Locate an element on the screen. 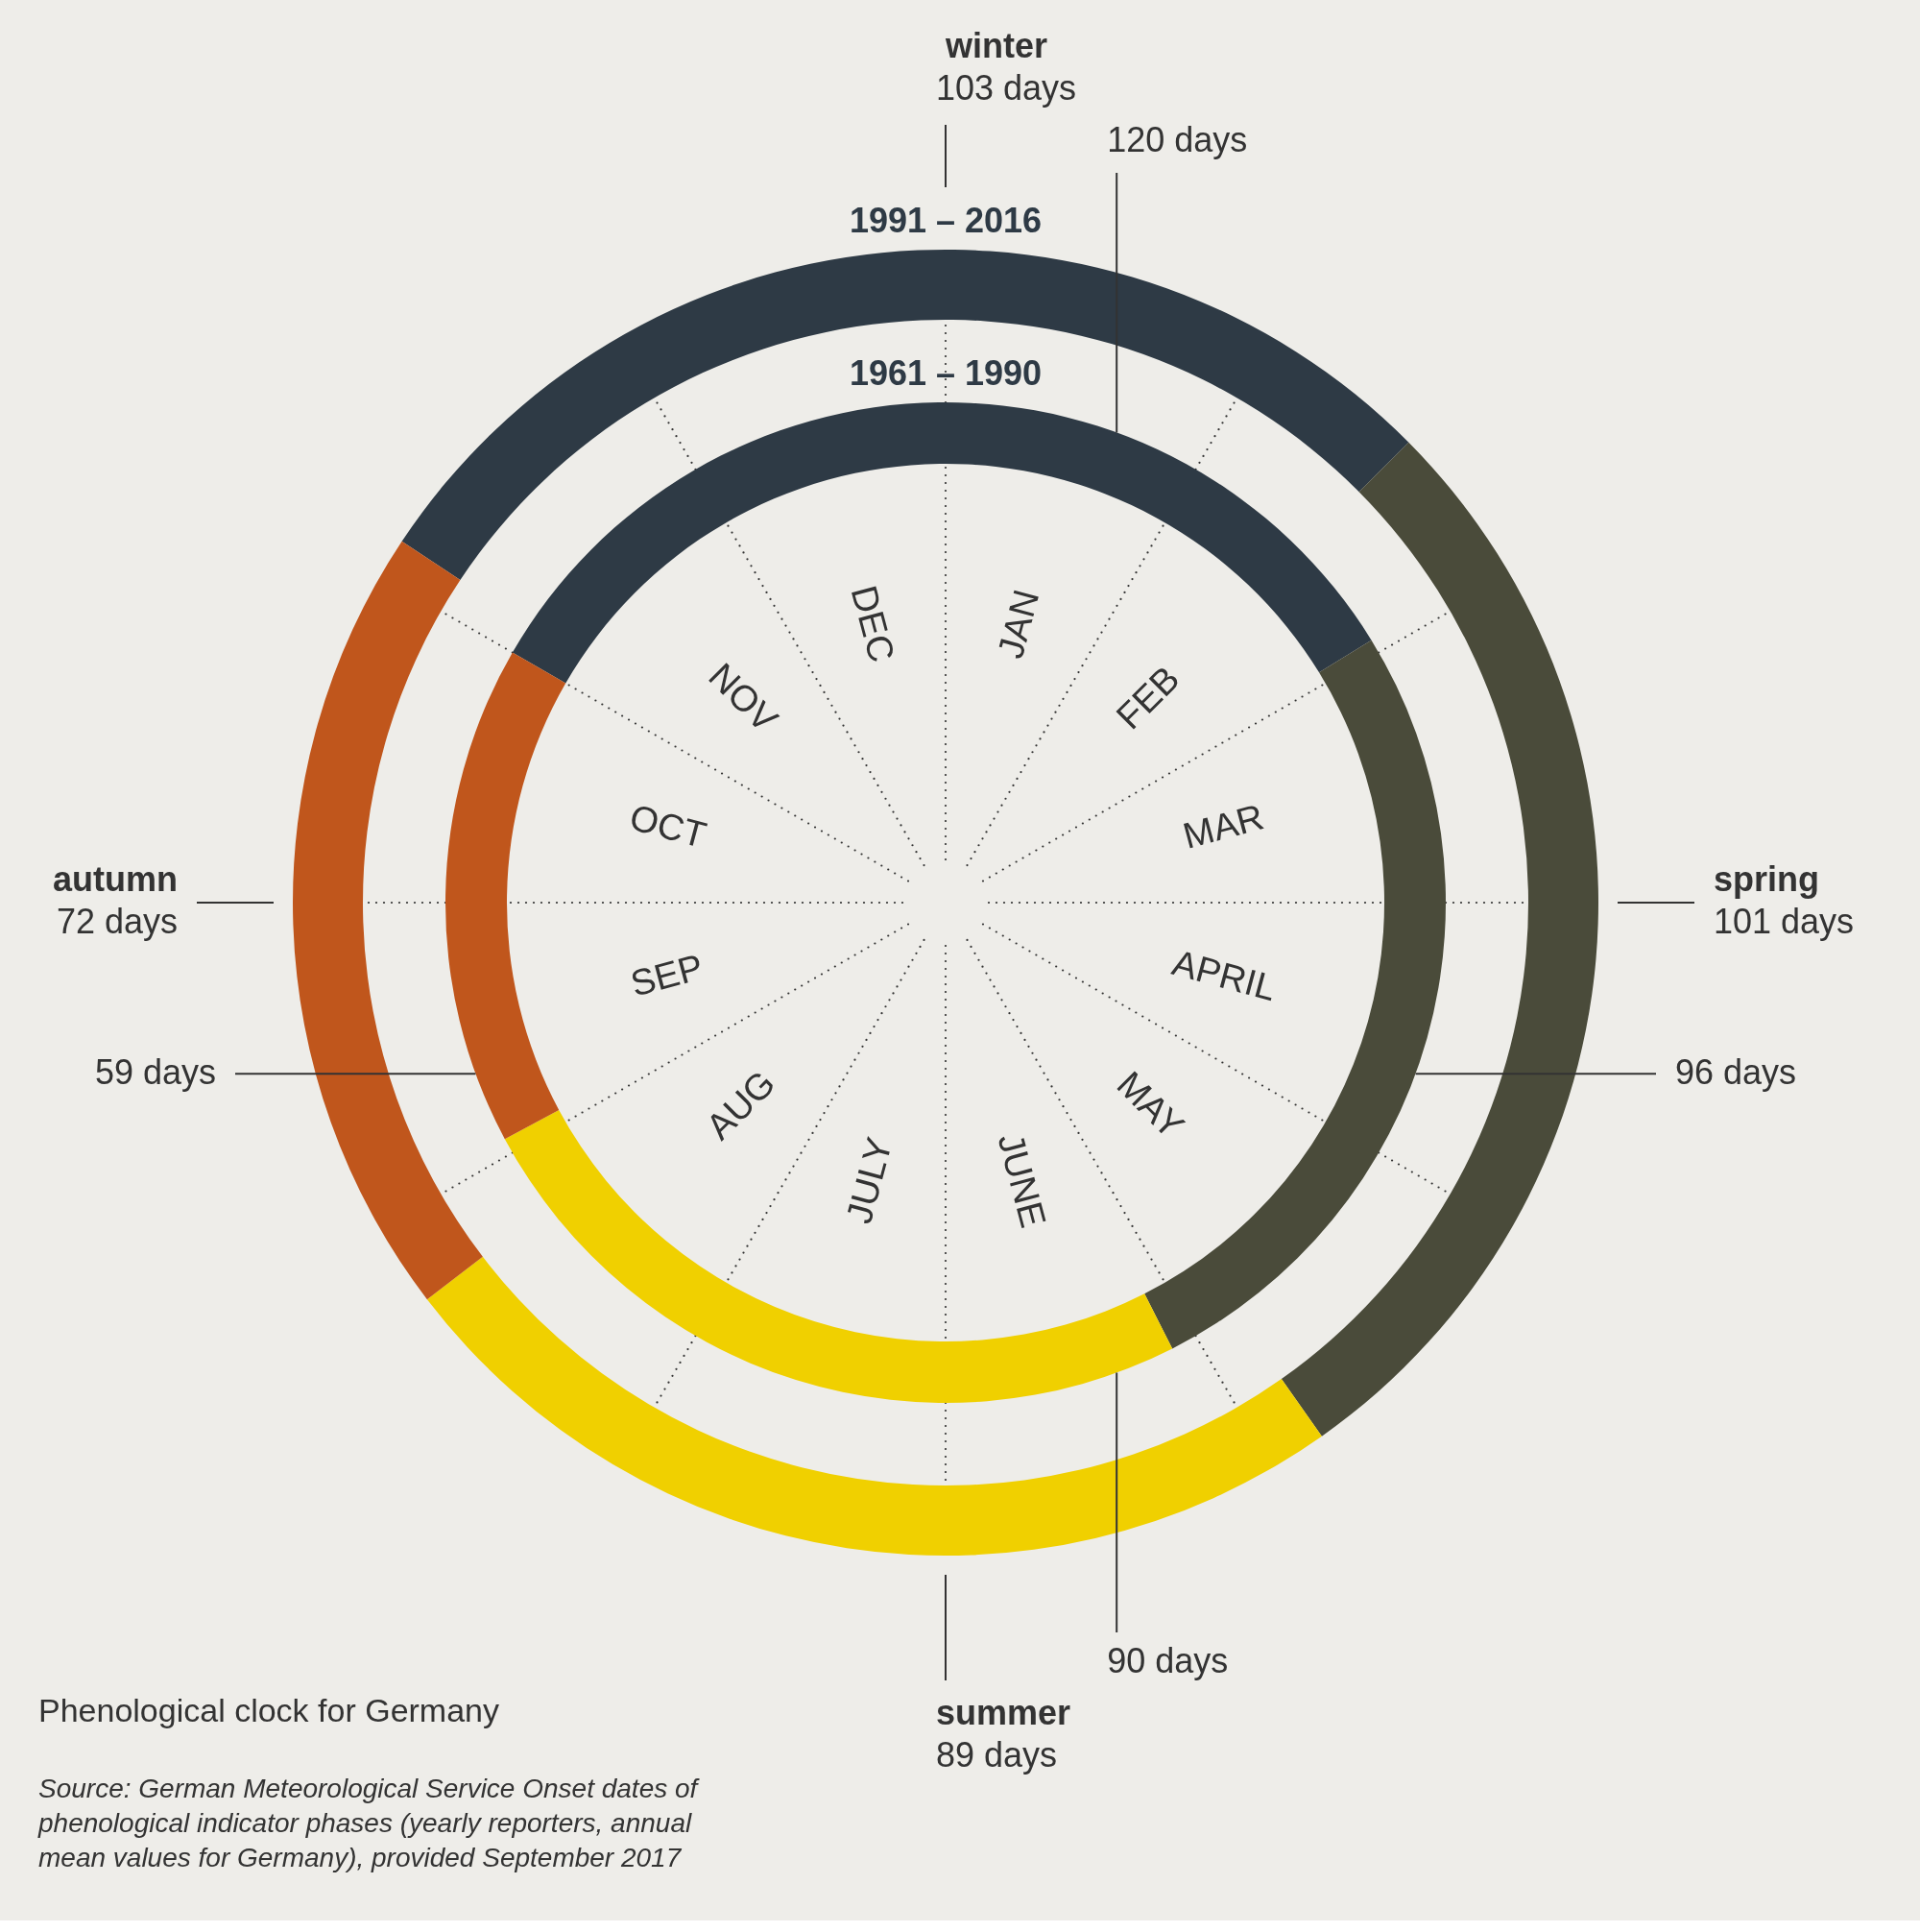  data-label: 101 days is located at coordinates (1784, 921).